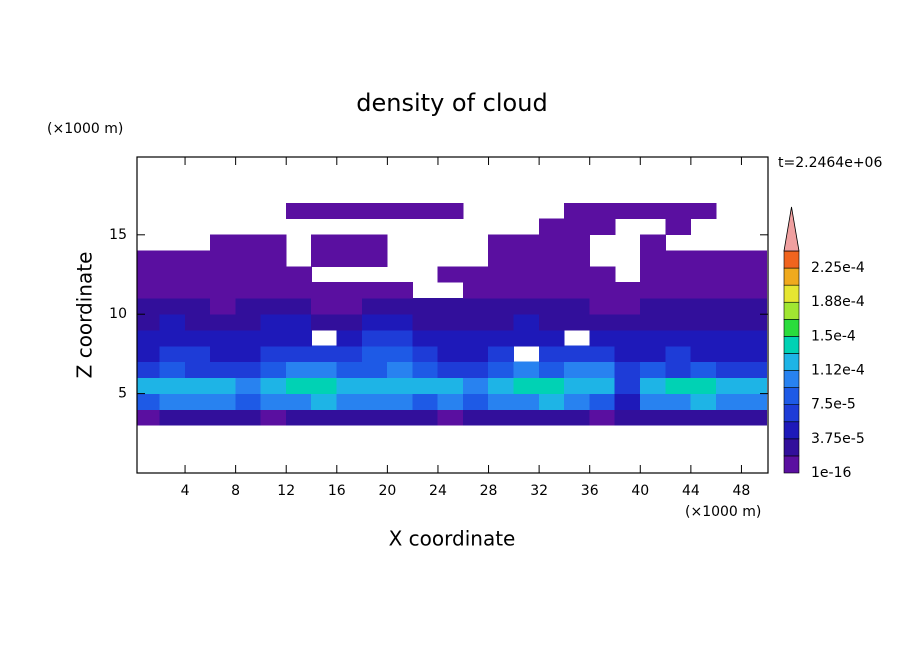 The image size is (904, 658). Describe the element at coordinates (452, 539) in the screenshot. I see `x-axis-title: X coordinate` at that location.